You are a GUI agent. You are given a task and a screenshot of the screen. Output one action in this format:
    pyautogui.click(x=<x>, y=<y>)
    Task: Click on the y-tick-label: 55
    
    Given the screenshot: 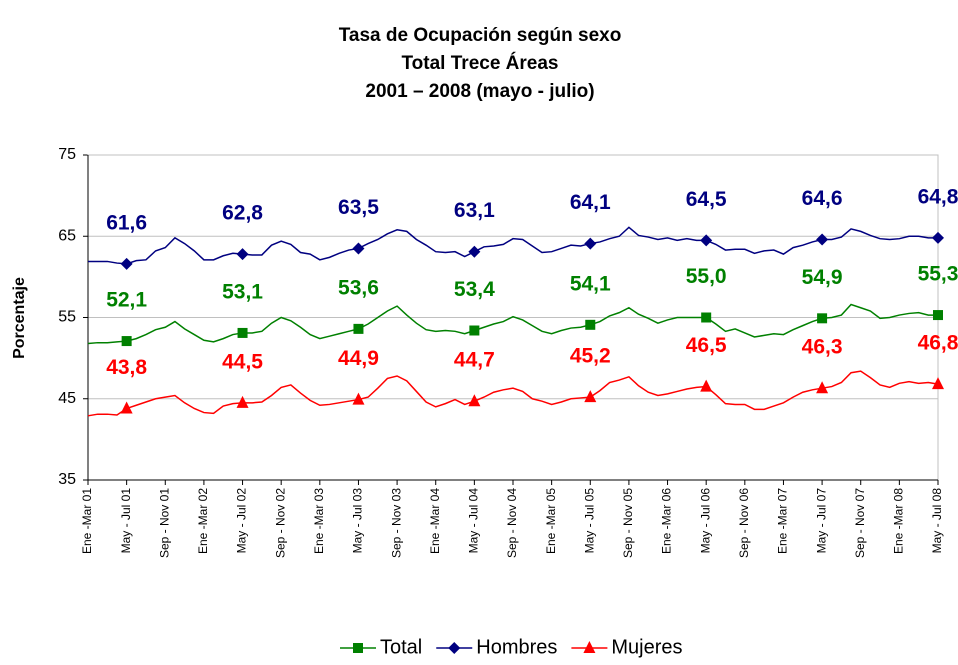 What is the action you would take?
    pyautogui.click(x=67, y=317)
    